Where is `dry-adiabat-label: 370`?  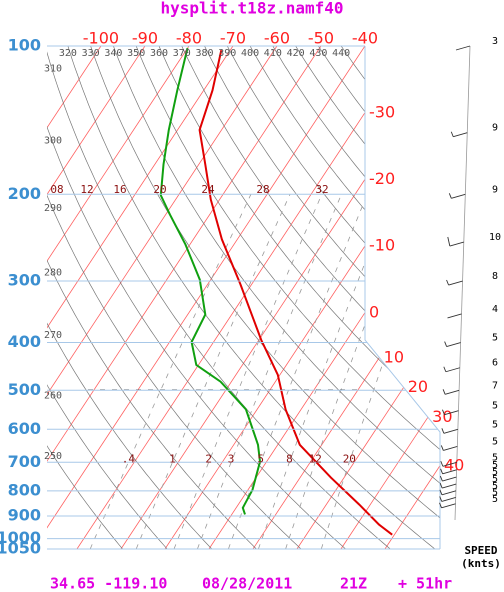 dry-adiabat-label: 370 is located at coordinates (182, 53).